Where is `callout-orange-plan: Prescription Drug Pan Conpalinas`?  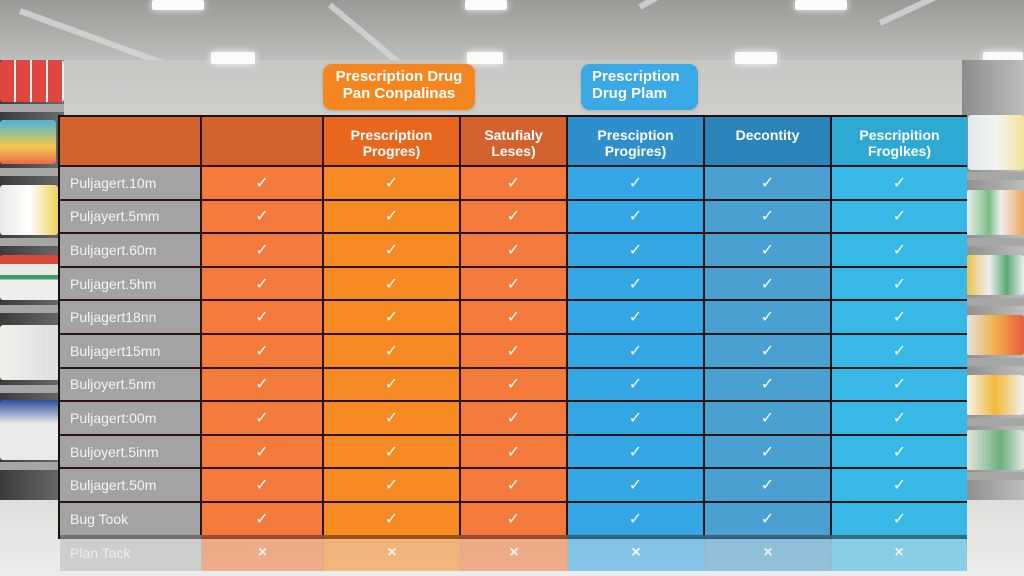
callout-orange-plan: Prescription Drug Pan Conpalinas is located at coordinates (399, 87).